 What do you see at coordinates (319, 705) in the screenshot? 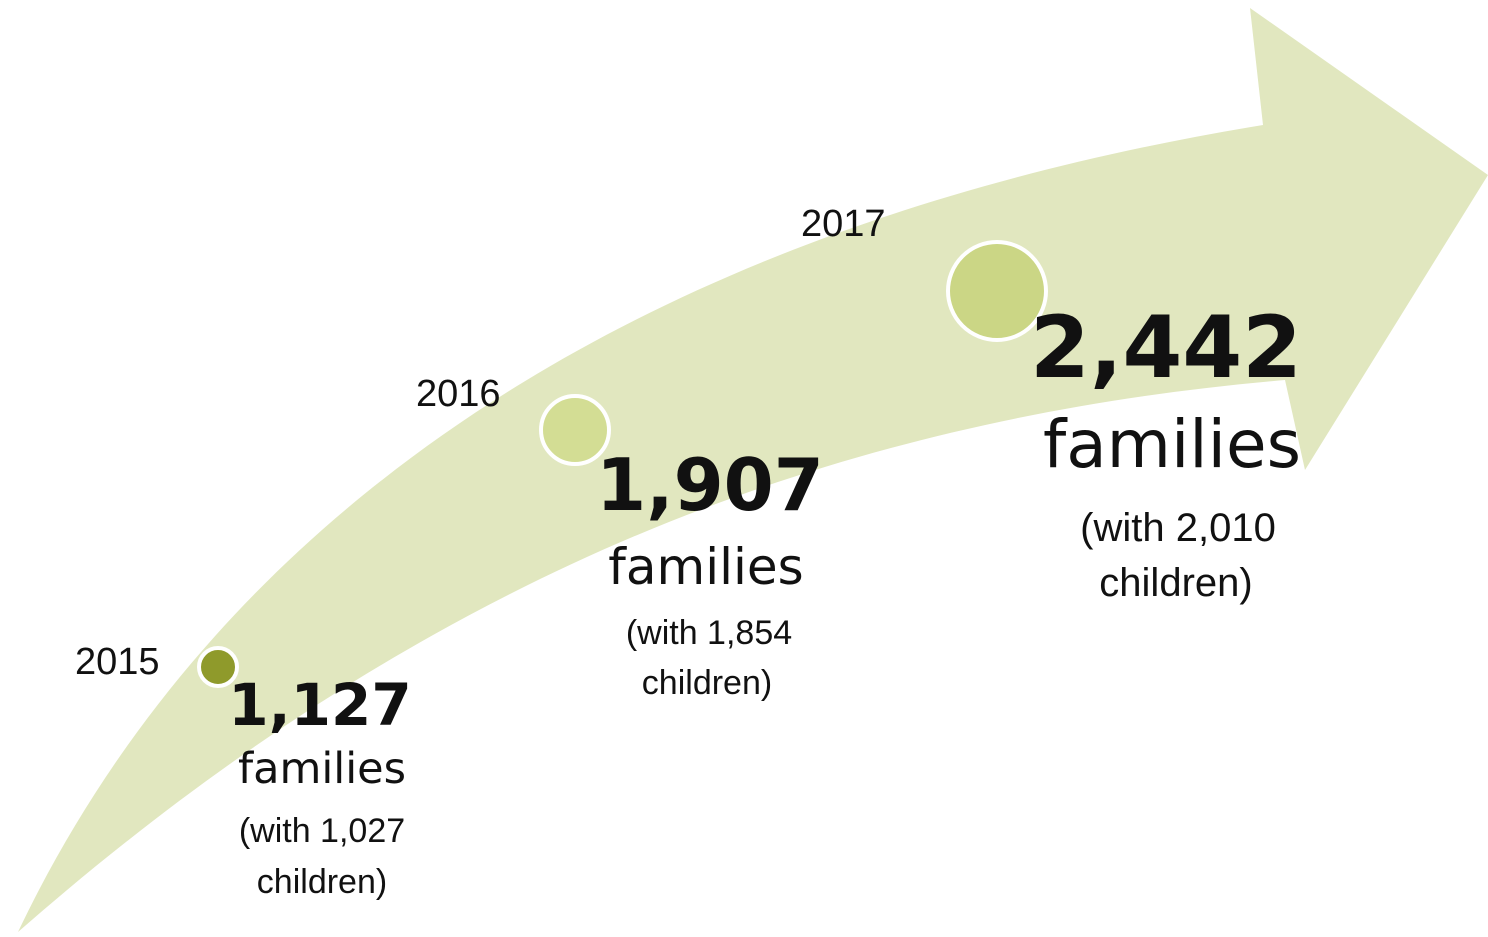
I see `families-count-2015: 1,127` at bounding box center [319, 705].